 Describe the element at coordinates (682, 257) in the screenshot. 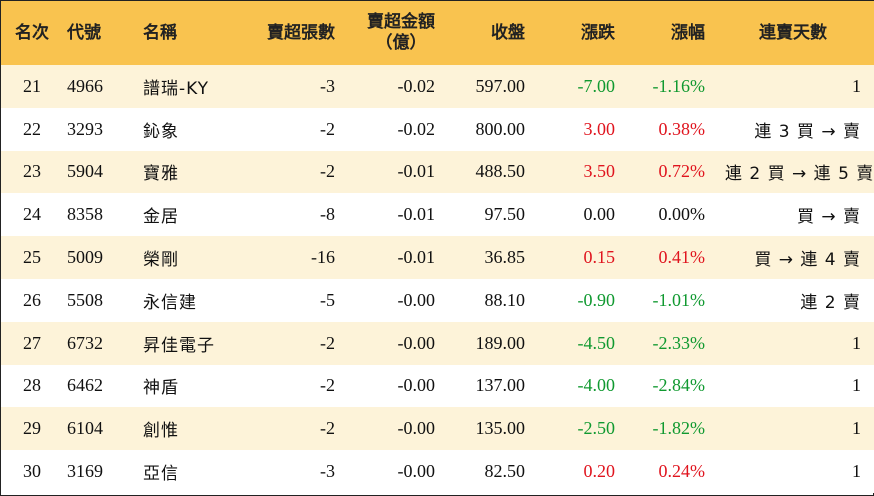

I see `cell-change-pct: 0.41%` at that location.